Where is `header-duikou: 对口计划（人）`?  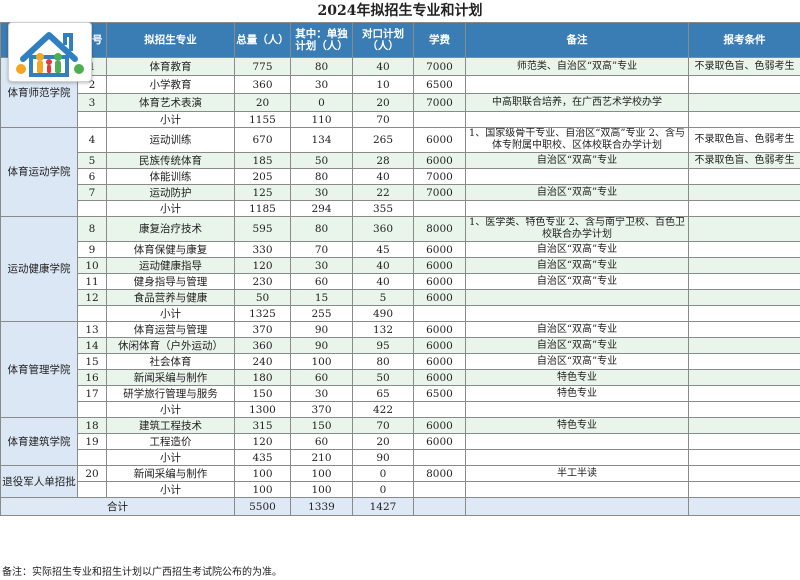 header-duikou: 对口计划（人） is located at coordinates (383, 40).